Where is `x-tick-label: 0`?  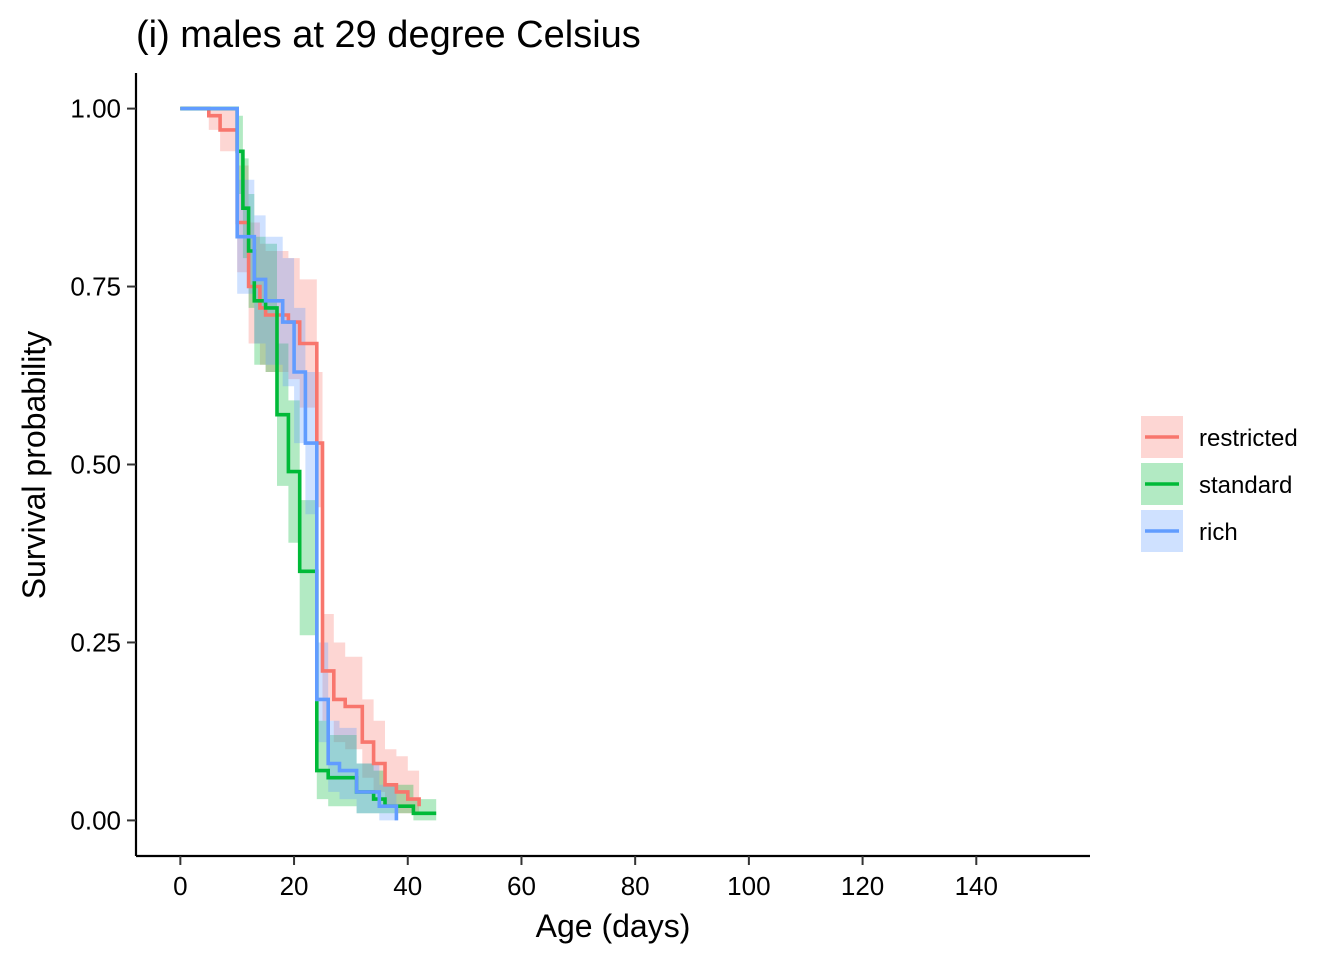
x-tick-label: 0 is located at coordinates (180, 886).